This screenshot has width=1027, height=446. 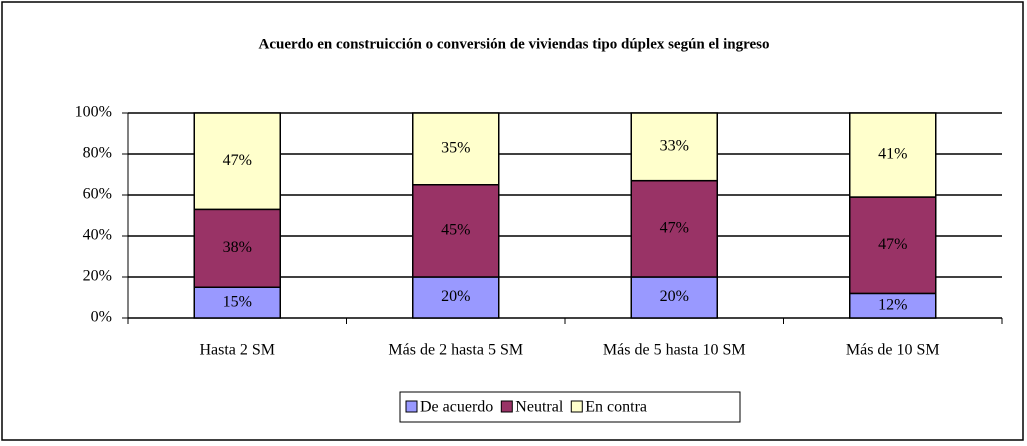 I want to click on data-label: 35%, so click(x=455, y=148).